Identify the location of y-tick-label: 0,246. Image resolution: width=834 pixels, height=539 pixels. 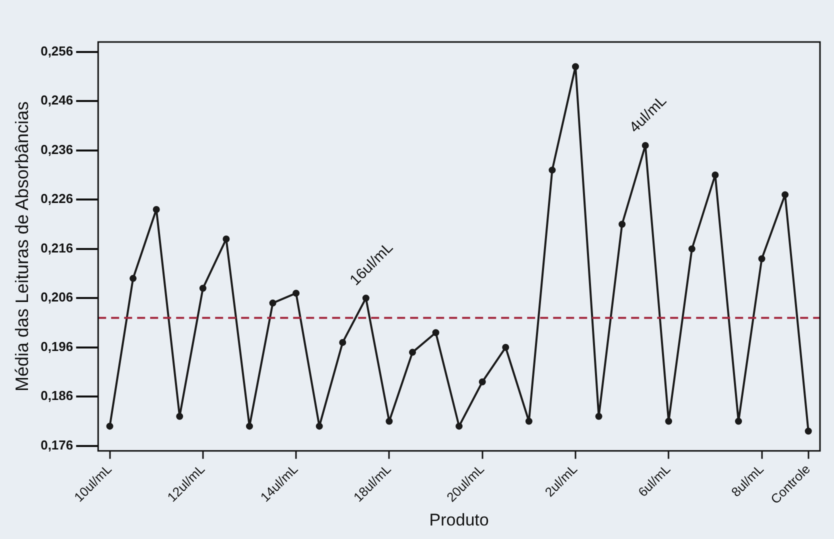
(57, 100).